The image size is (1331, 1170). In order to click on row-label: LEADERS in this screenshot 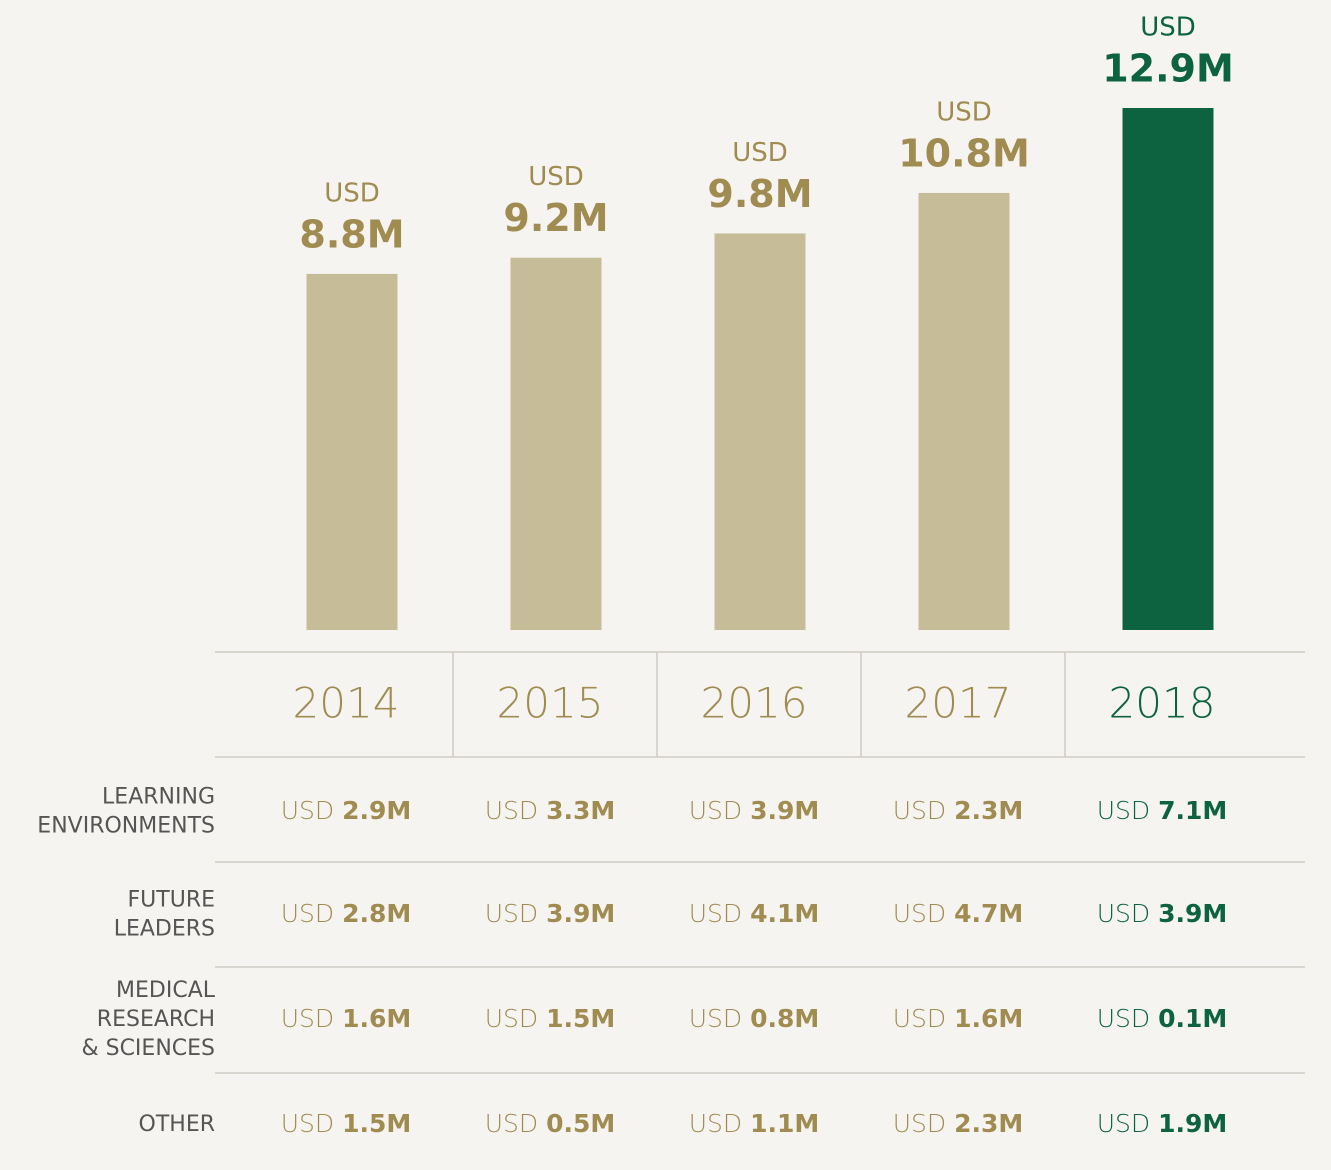, I will do `click(164, 929)`.